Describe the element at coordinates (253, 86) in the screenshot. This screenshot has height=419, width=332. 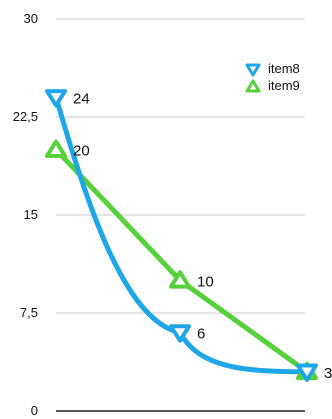
I see `legend-marker-item9` at that location.